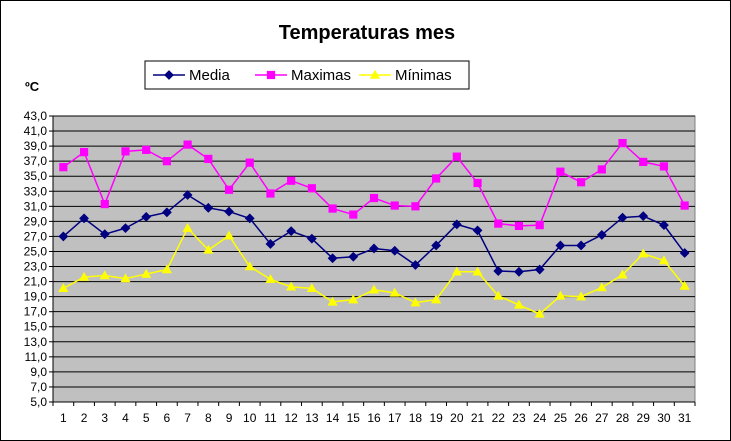 The width and height of the screenshot is (731, 441). What do you see at coordinates (38, 402) in the screenshot?
I see `y-tick-label: 5,0` at bounding box center [38, 402].